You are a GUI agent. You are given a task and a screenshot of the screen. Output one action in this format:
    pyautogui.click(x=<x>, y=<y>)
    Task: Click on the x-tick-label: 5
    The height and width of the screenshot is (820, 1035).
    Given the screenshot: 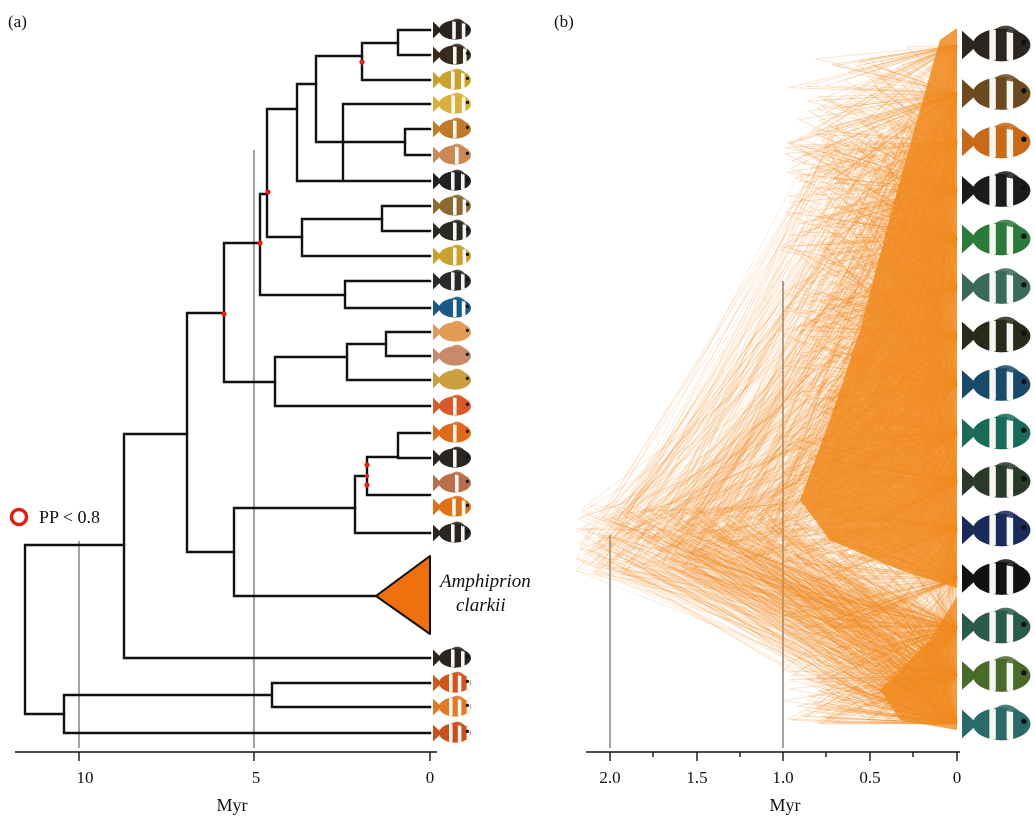 What is the action you would take?
    pyautogui.click(x=256, y=777)
    